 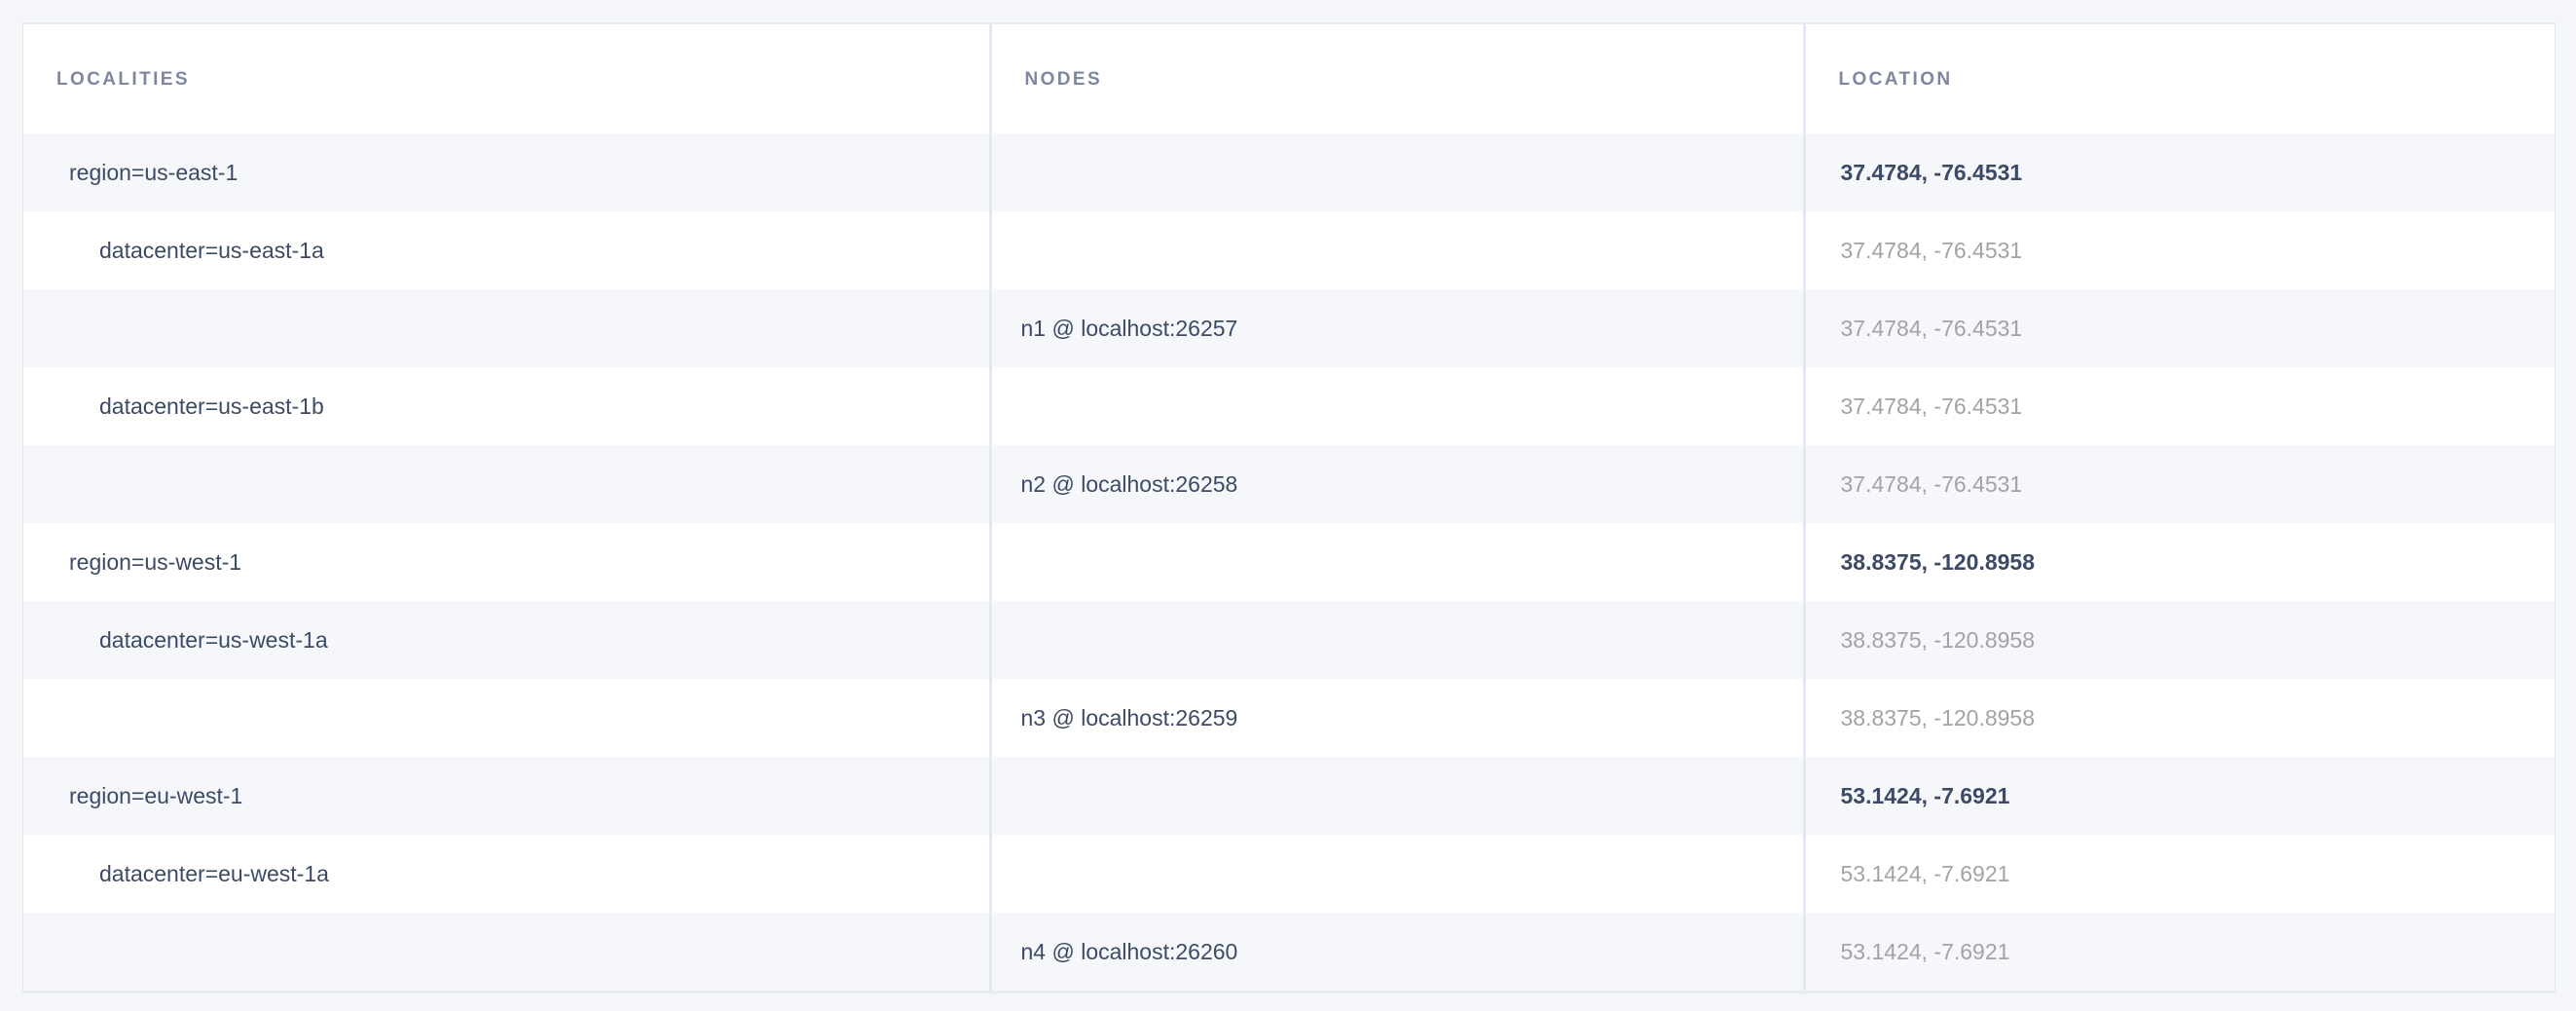 I want to click on table-row: region=us-east-1 37.4784, -76.4531, so click(x=1289, y=172).